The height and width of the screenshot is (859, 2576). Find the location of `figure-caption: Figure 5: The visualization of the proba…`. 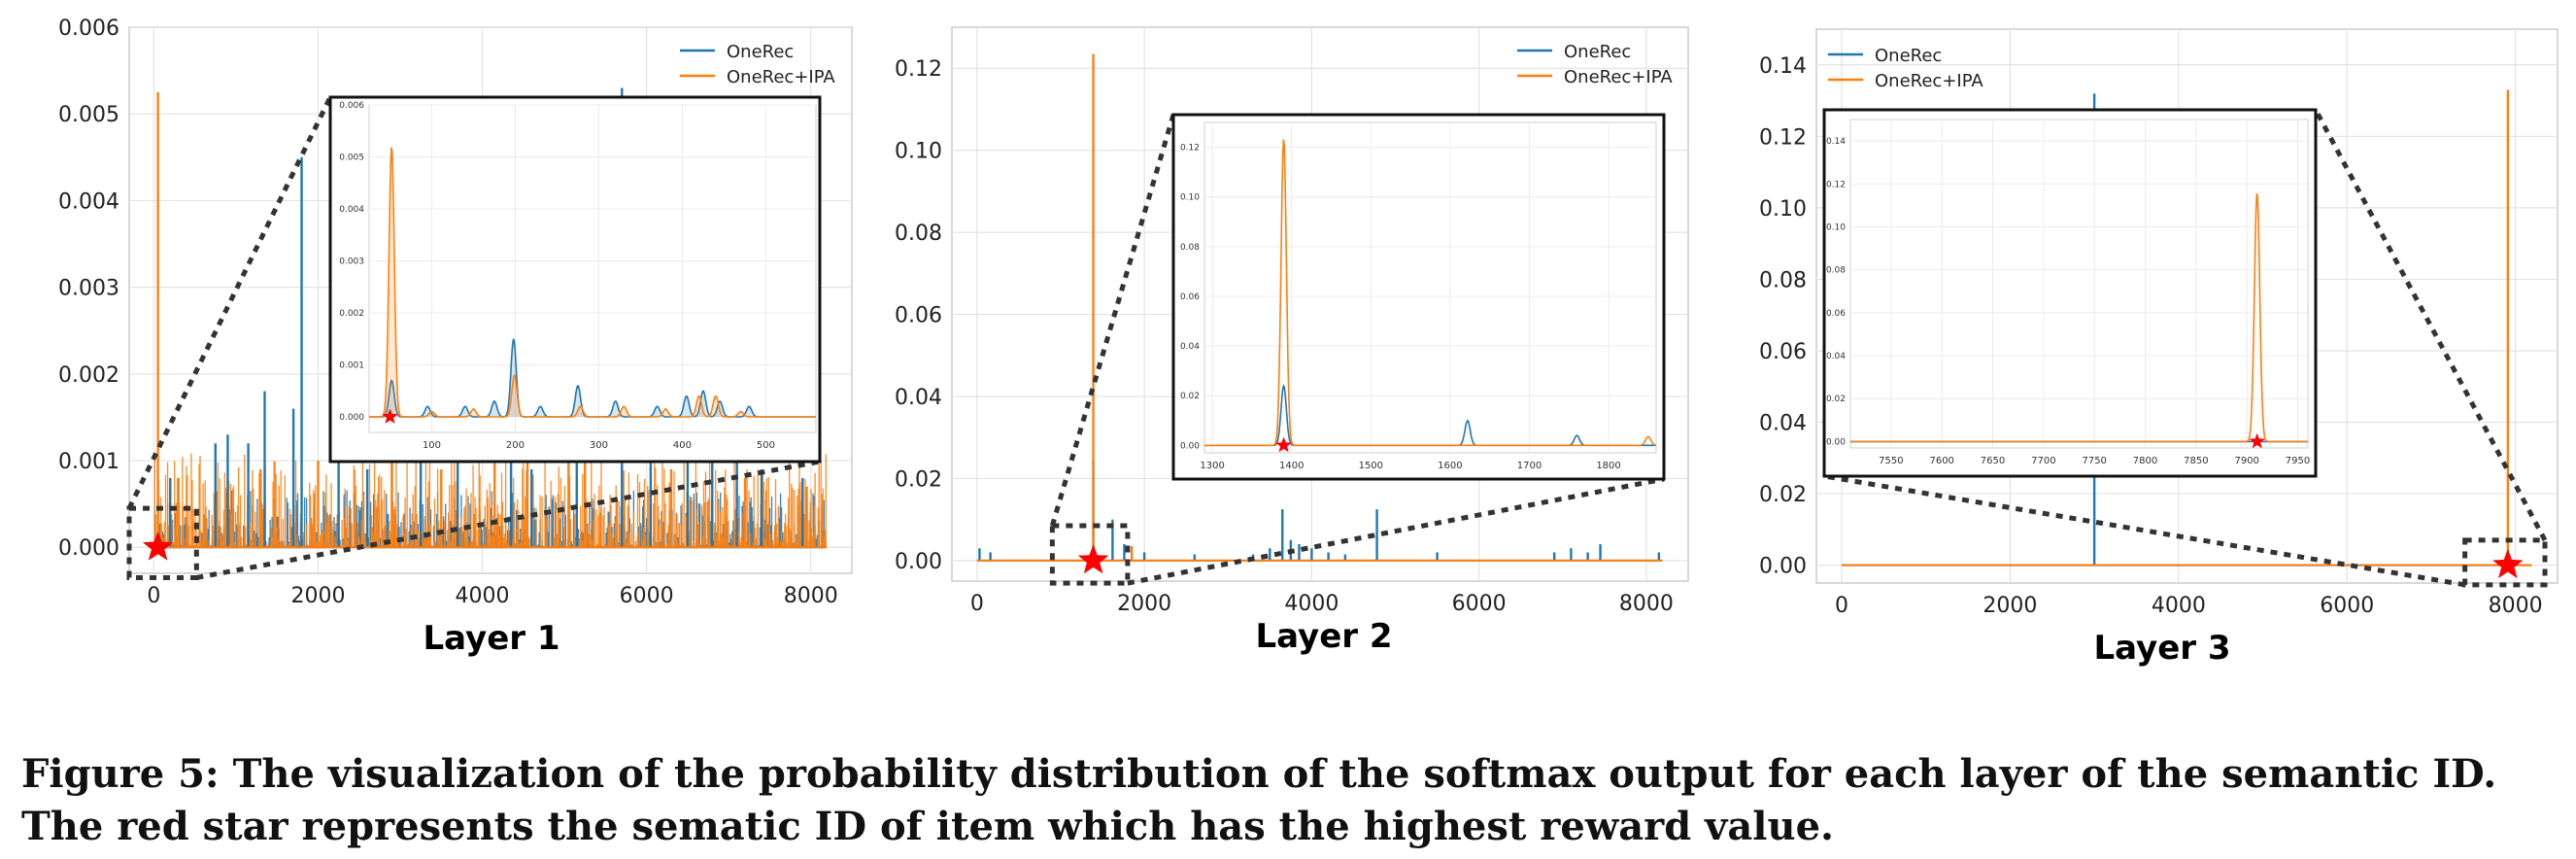

figure-caption: Figure 5: The visualization of the proba… is located at coordinates (1259, 800).